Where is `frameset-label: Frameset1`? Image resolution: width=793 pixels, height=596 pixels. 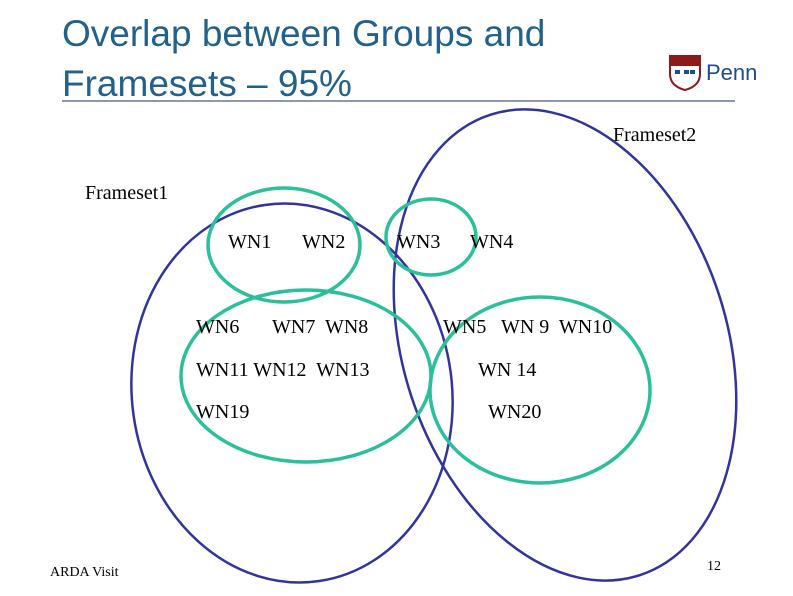
frameset-label: Frameset1 is located at coordinates (126, 193).